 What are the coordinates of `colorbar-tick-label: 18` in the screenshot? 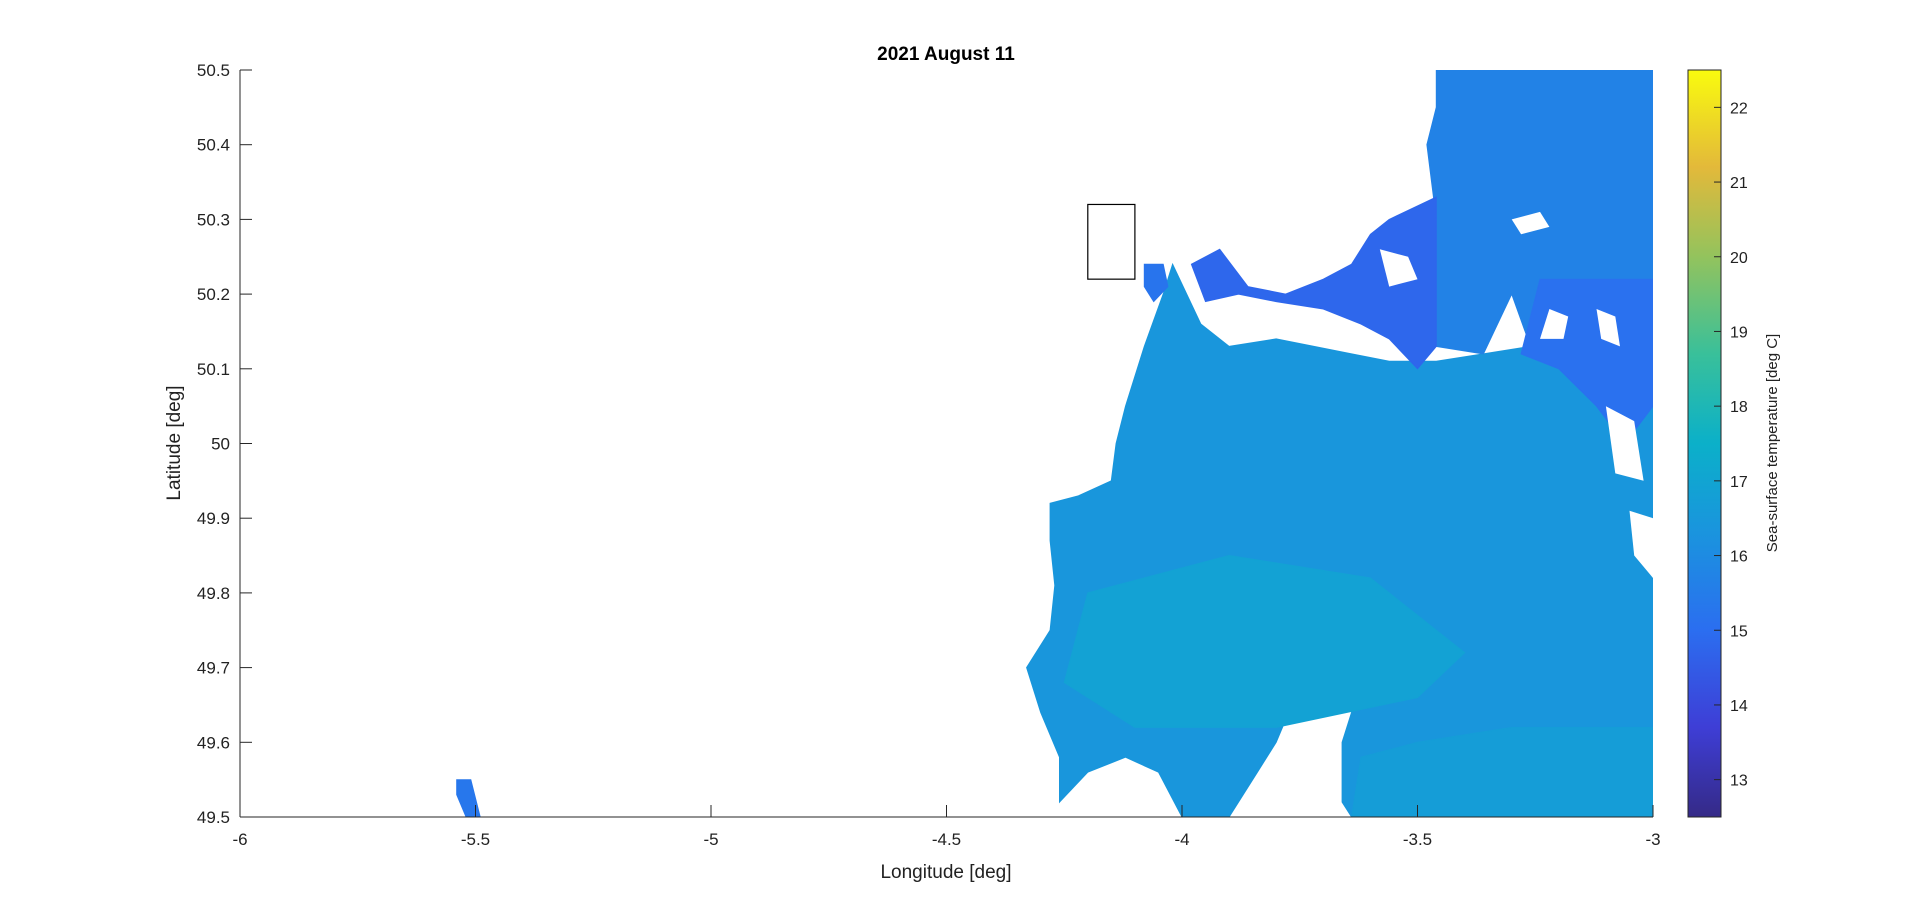 It's located at (1739, 407).